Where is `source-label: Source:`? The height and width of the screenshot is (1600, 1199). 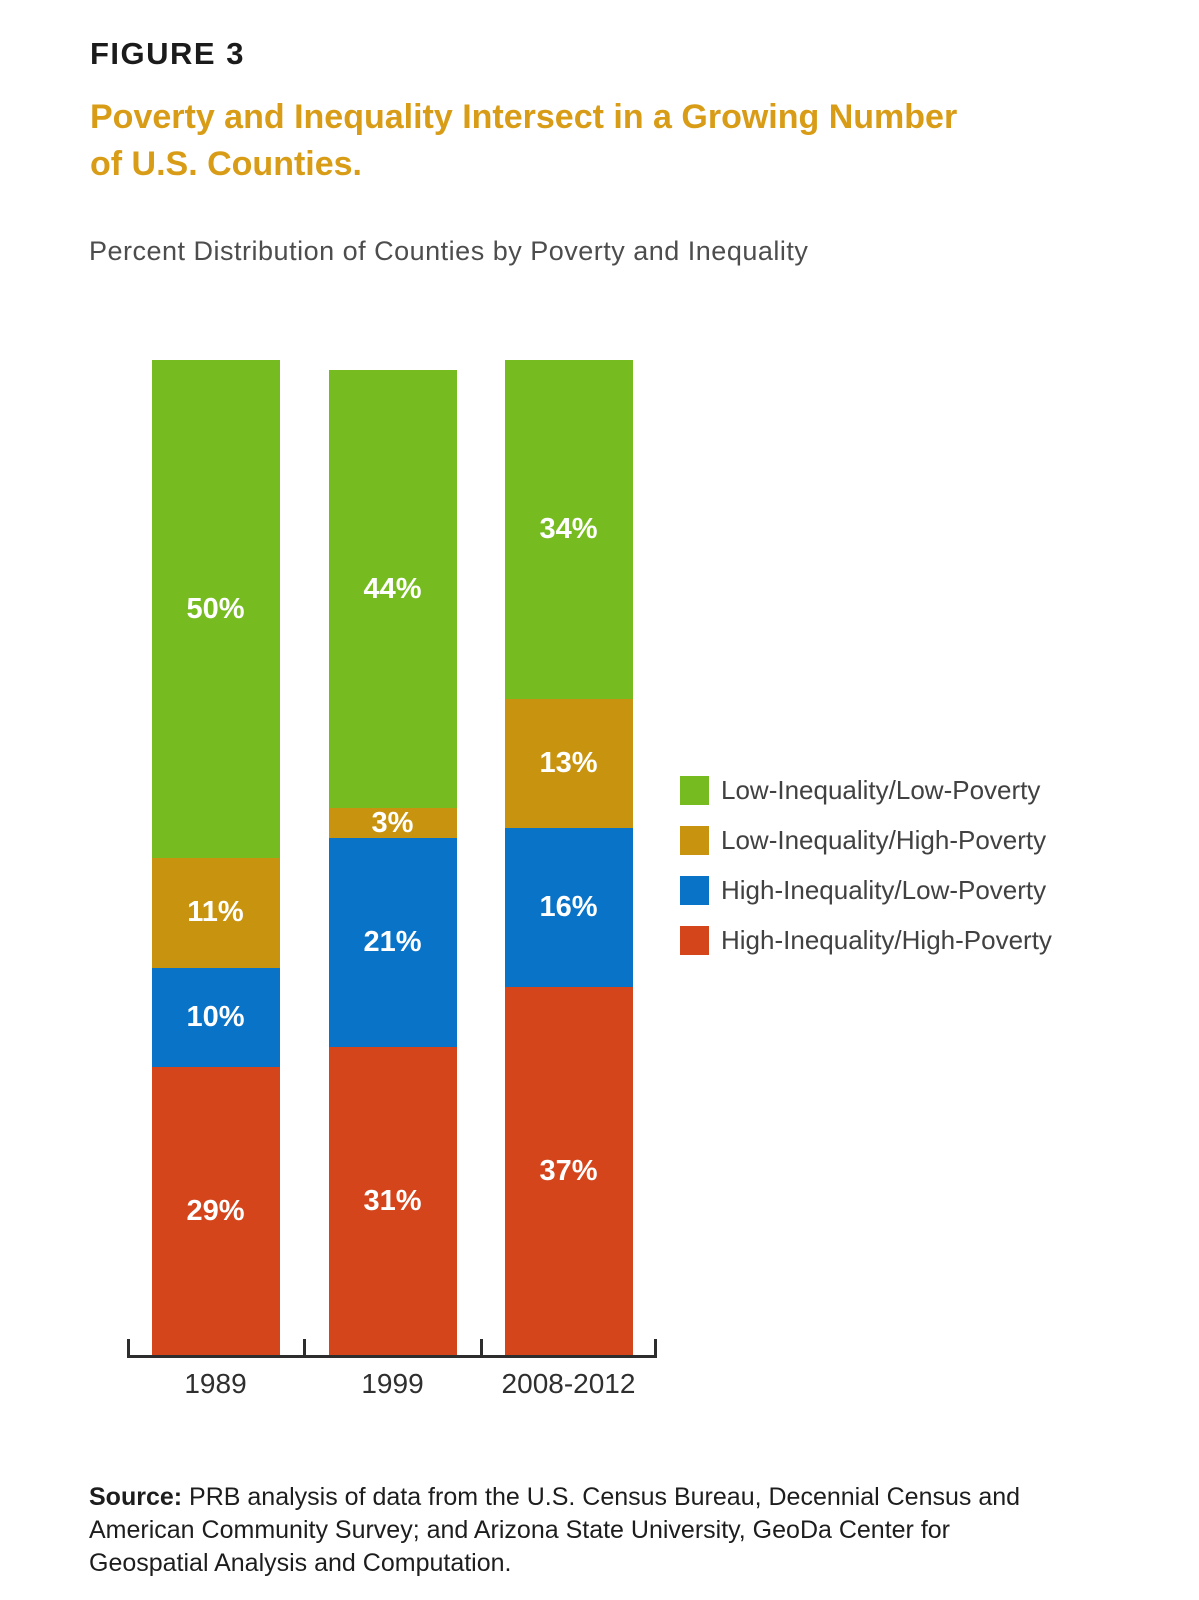
source-label: Source: is located at coordinates (136, 1497).